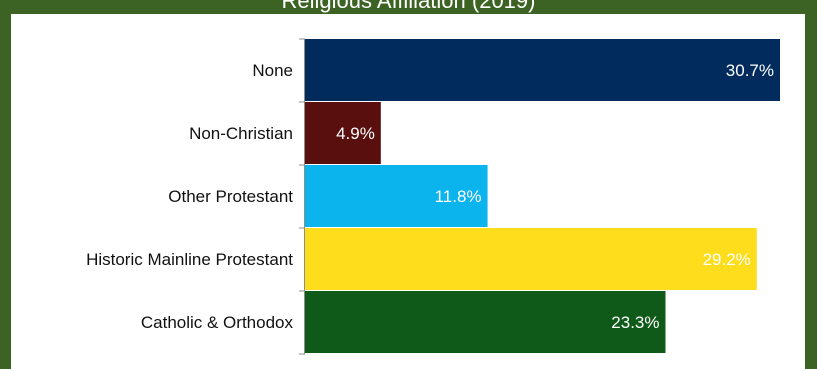 Image resolution: width=817 pixels, height=369 pixels. What do you see at coordinates (408, 6) in the screenshot?
I see `chart-title: Religious Affiliation (2019)` at bounding box center [408, 6].